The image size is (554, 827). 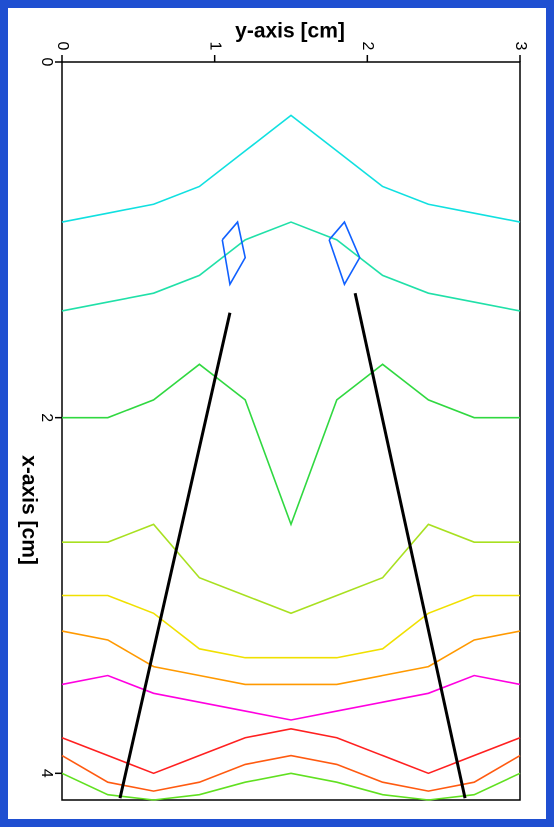 What do you see at coordinates (62, 46) in the screenshot?
I see `y-tick-label: 0` at bounding box center [62, 46].